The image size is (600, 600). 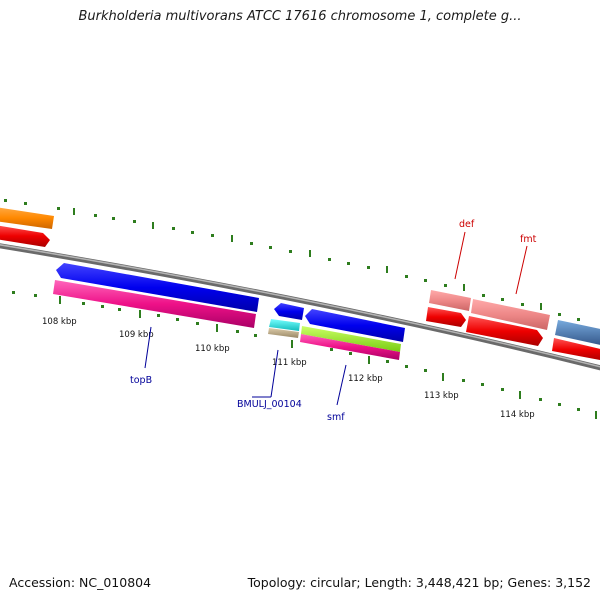 I want to click on cds-topB-pink, so click(x=154, y=304).